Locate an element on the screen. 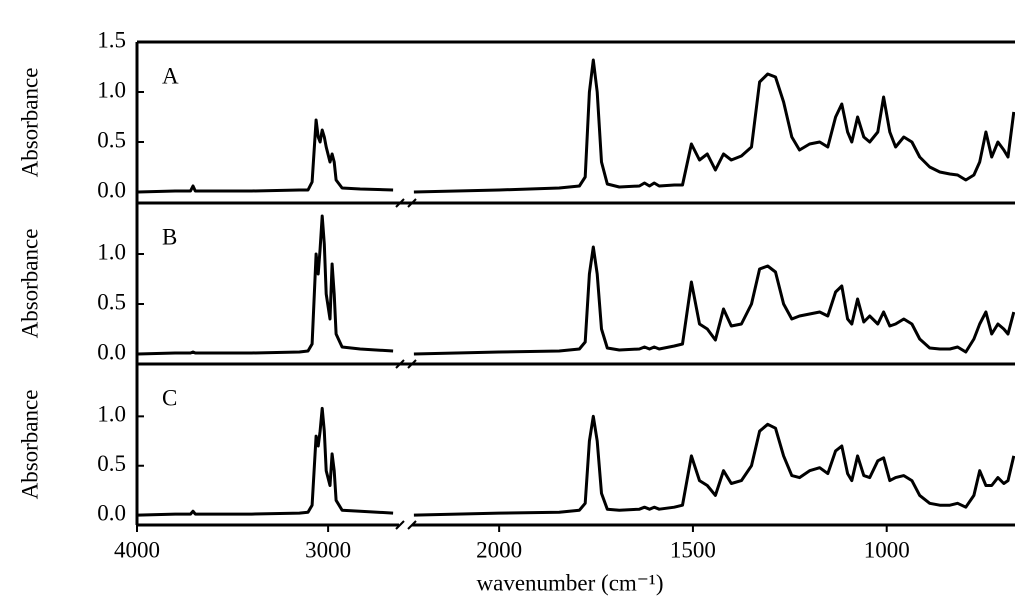 The width and height of the screenshot is (1015, 600). x-tick-label: 4000 is located at coordinates (137, 549).